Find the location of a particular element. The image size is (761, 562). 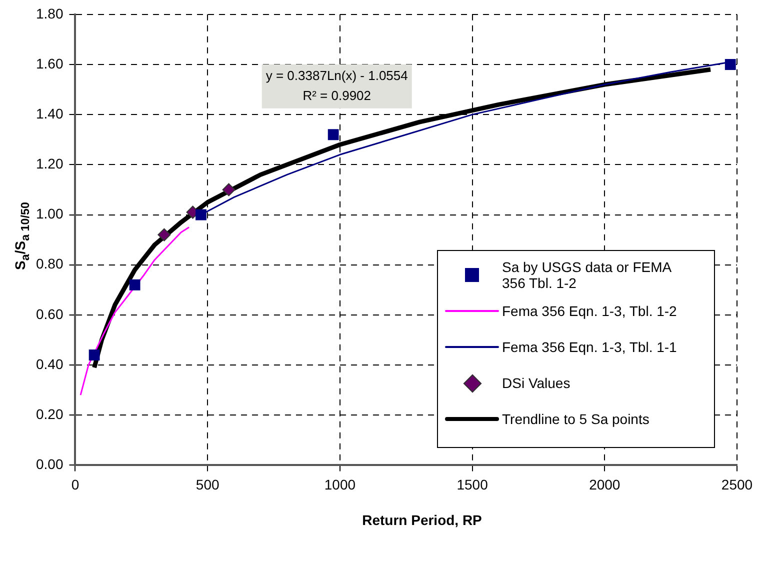

y-tick-label: 1.20 is located at coordinates (50, 164).